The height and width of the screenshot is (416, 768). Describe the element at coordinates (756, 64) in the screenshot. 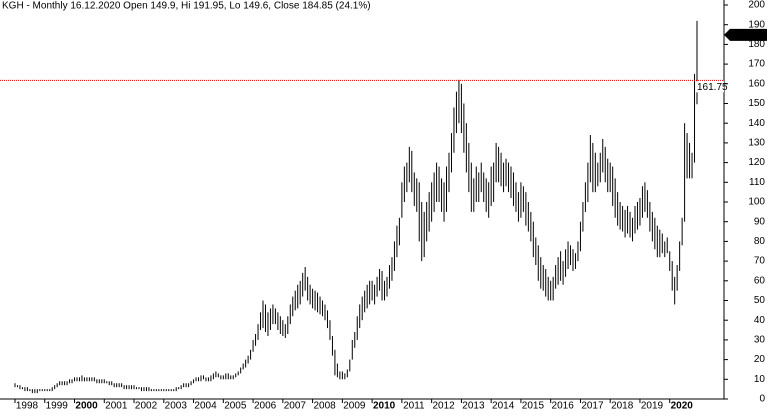

I see `y-tick-label: 170` at that location.